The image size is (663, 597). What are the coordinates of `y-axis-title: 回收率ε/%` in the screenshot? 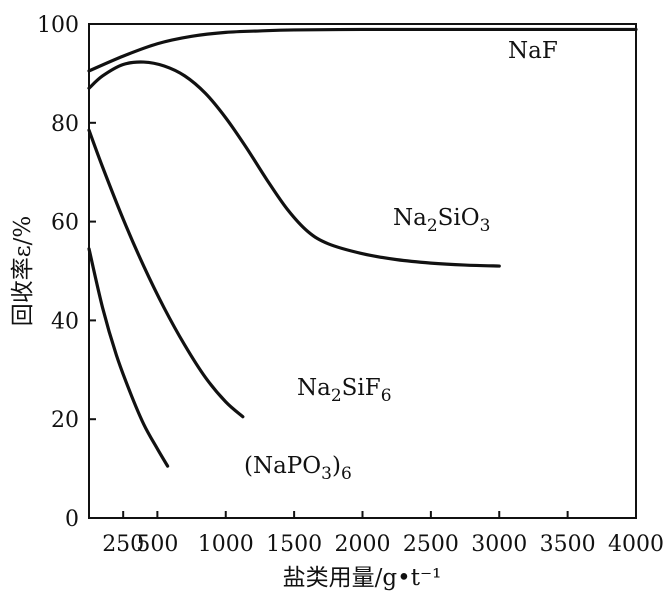 It's located at (23, 271).